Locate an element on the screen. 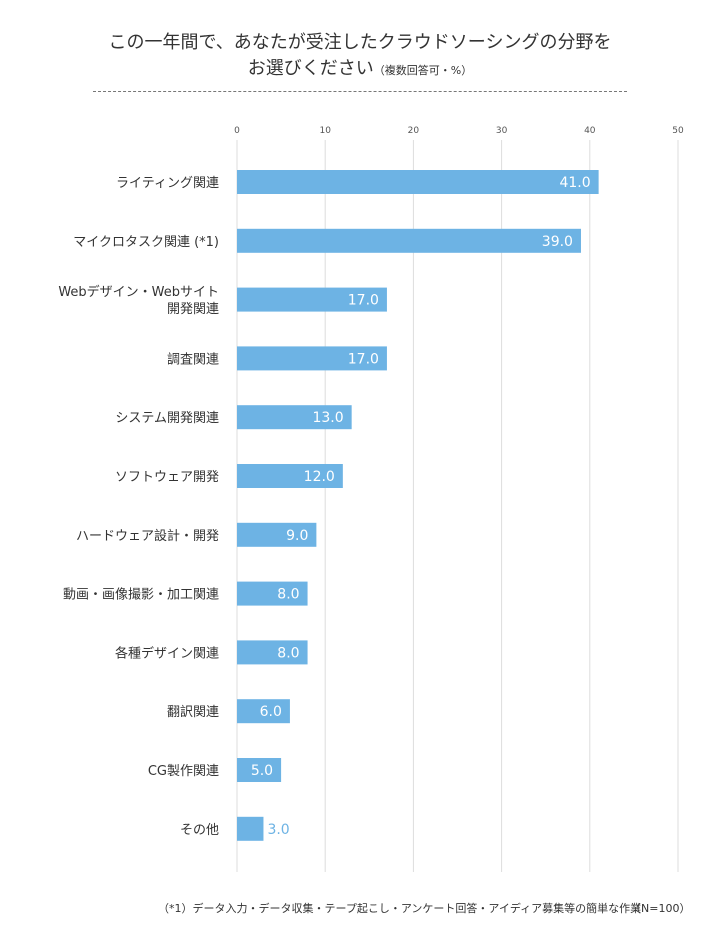 The width and height of the screenshot is (720, 933). title-line2-wrap: お選びください（複数回答可・%） is located at coordinates (360, 70).